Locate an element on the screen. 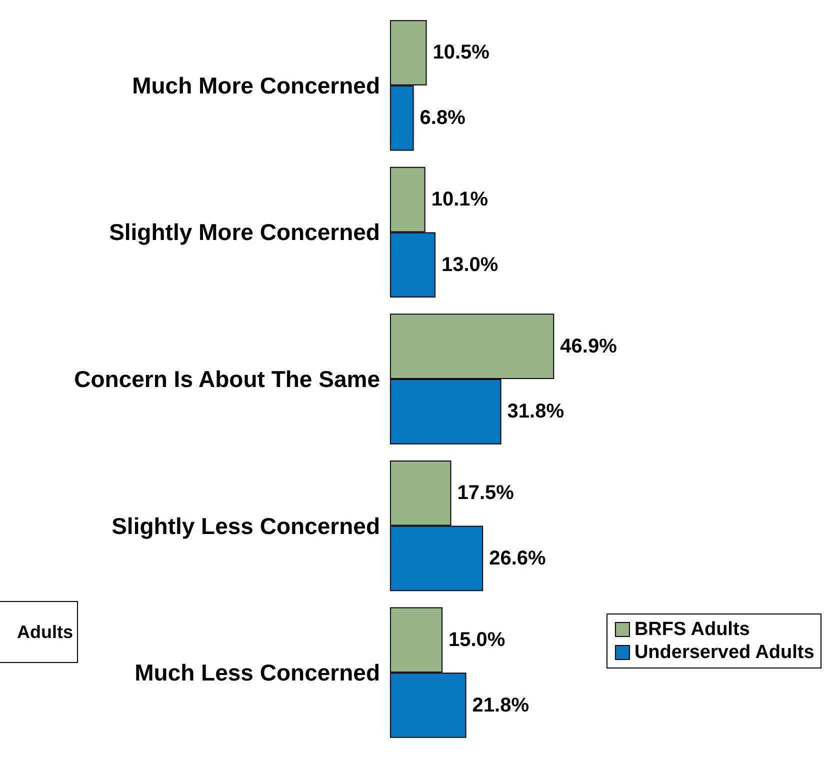 The height and width of the screenshot is (778, 827). data-label: 13.0% is located at coordinates (470, 265).